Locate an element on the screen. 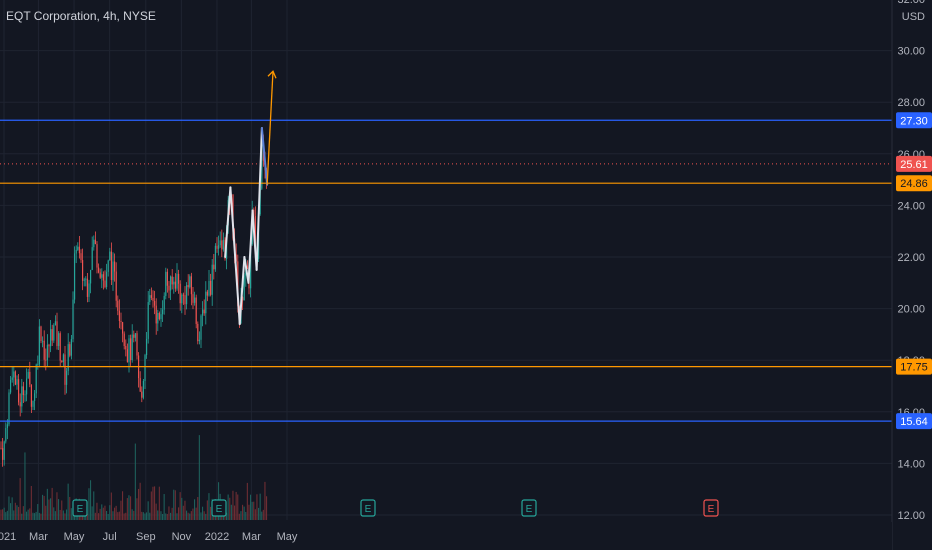  pattern-segment is located at coordinates (264, 156).